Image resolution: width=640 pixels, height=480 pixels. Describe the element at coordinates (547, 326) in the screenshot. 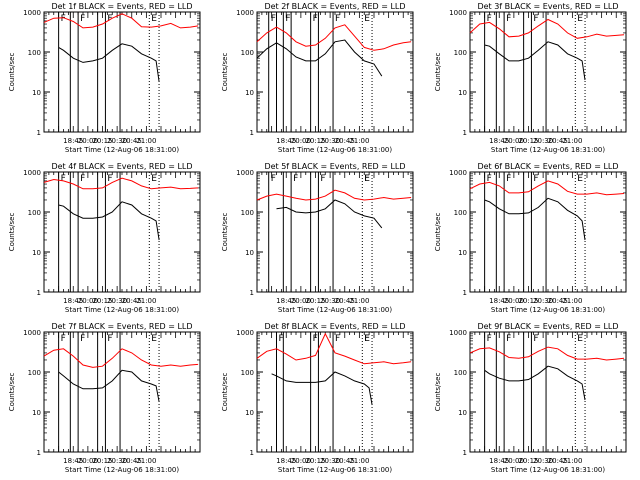

I see `chart-title: Det 9f BLACK = Events, RED = LLD` at that location.